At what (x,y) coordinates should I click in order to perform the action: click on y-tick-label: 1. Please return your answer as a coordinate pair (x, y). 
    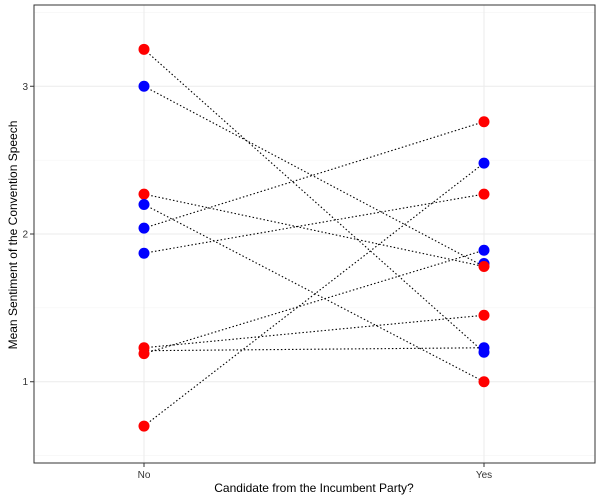
    Looking at the image, I should click on (25, 382).